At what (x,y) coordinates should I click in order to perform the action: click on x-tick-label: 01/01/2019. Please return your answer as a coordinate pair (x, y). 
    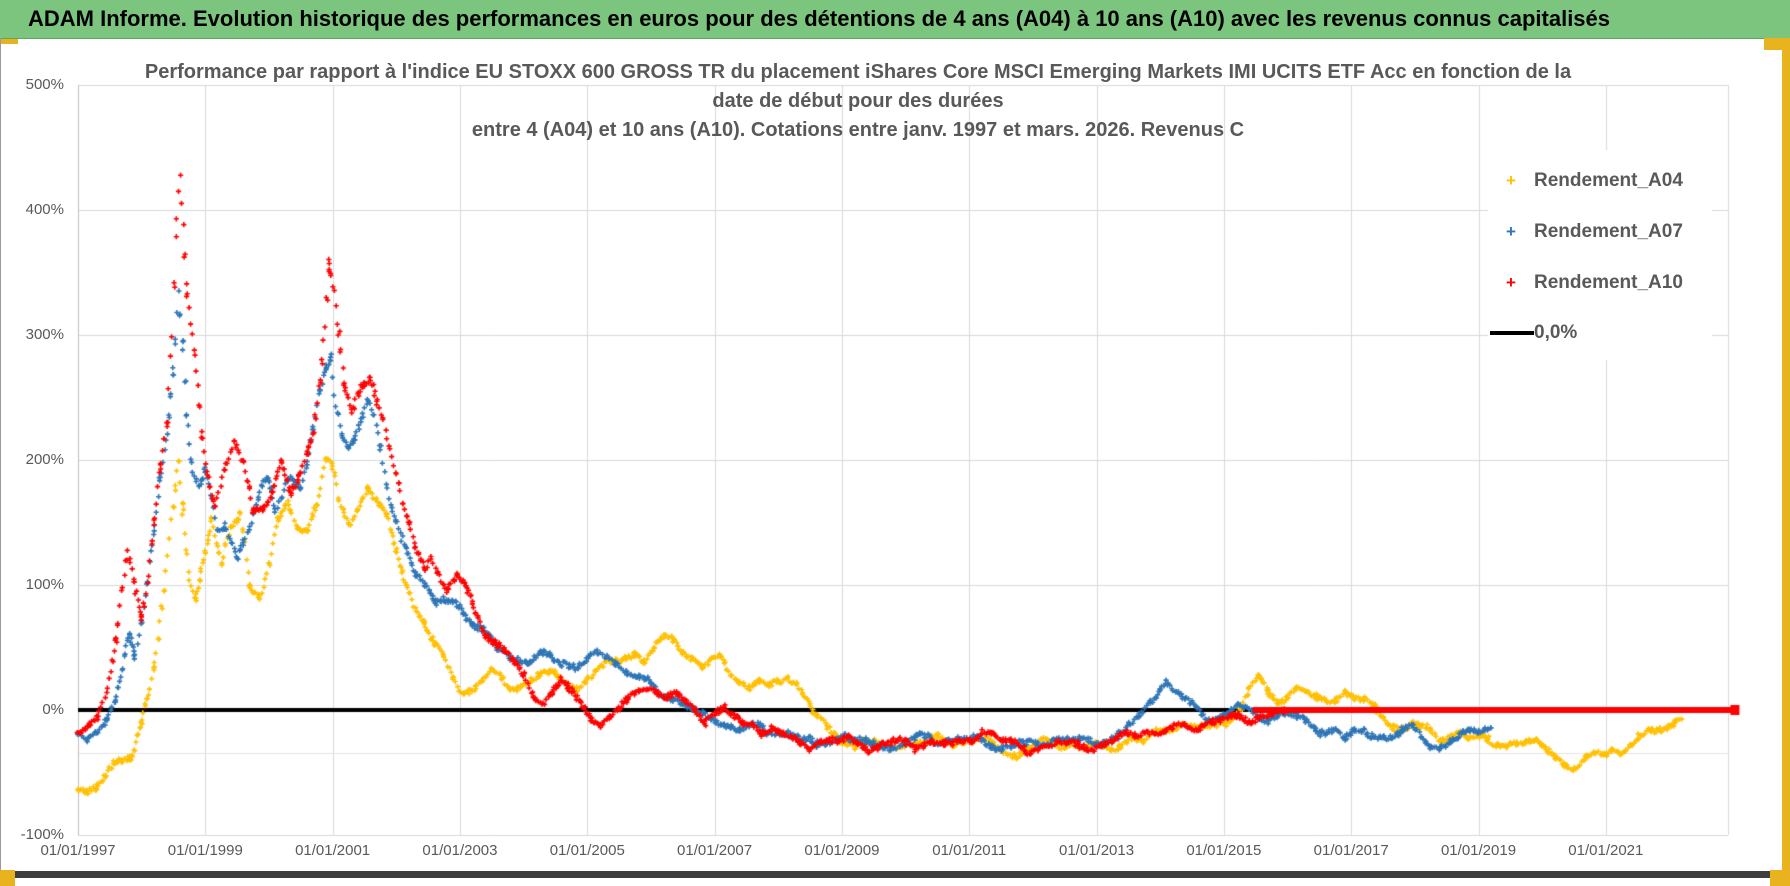
    Looking at the image, I should click on (1478, 850).